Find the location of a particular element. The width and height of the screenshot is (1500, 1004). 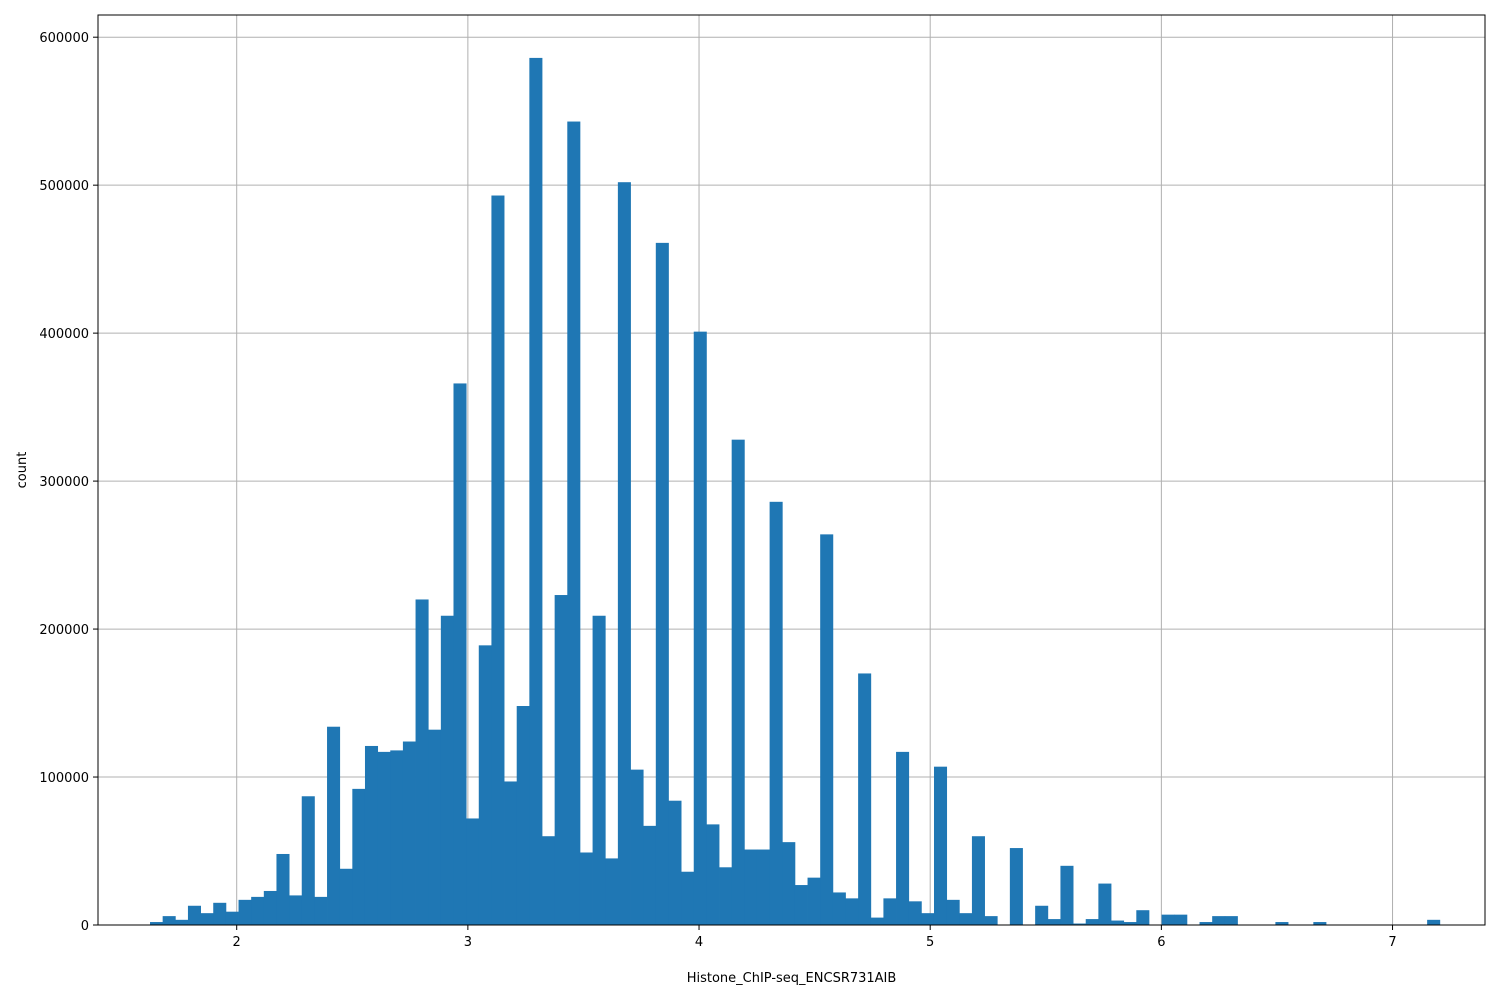

x-tick-label: 4 is located at coordinates (699, 942).